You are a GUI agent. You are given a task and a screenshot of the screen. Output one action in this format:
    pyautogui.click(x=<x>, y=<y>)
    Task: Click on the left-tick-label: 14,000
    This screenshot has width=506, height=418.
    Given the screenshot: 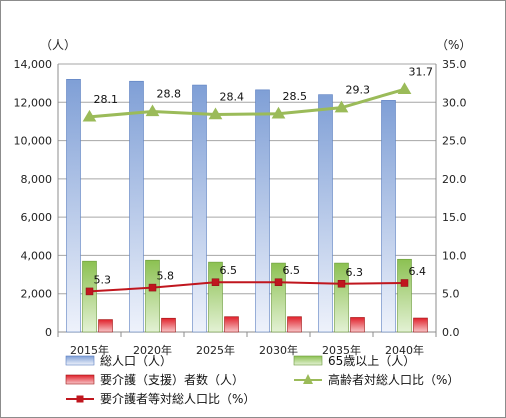 What is the action you would take?
    pyautogui.click(x=33, y=64)
    